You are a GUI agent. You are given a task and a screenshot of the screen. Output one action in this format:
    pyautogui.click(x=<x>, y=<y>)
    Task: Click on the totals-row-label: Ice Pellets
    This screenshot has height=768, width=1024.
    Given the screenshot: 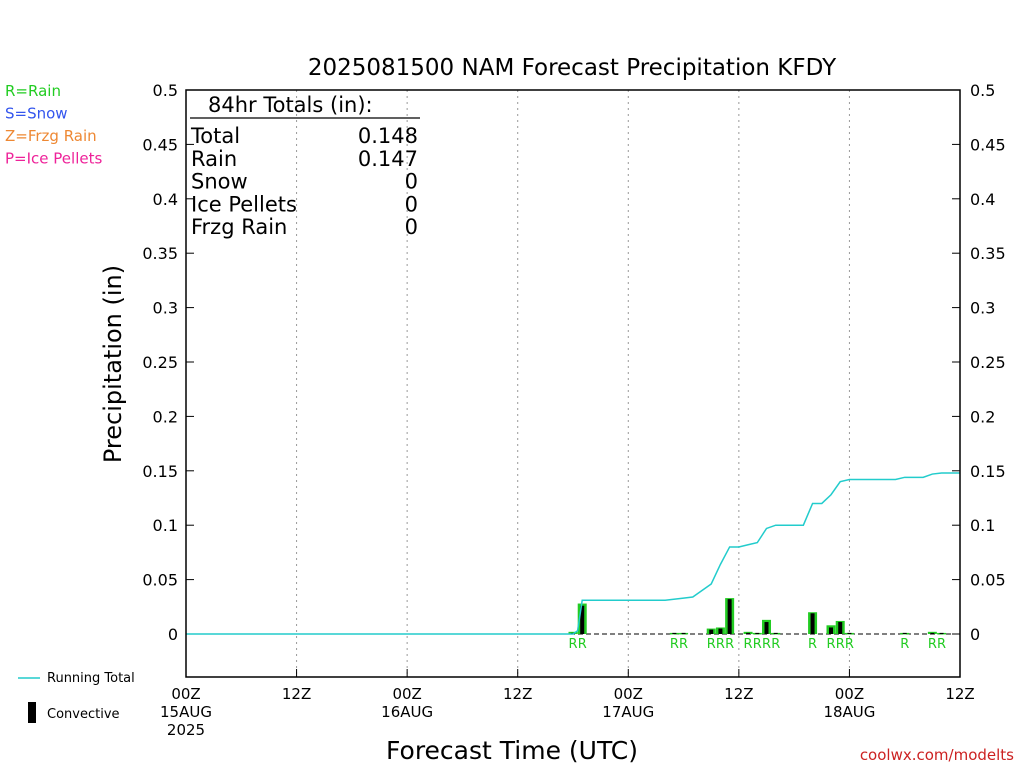 What is the action you would take?
    pyautogui.click(x=244, y=204)
    